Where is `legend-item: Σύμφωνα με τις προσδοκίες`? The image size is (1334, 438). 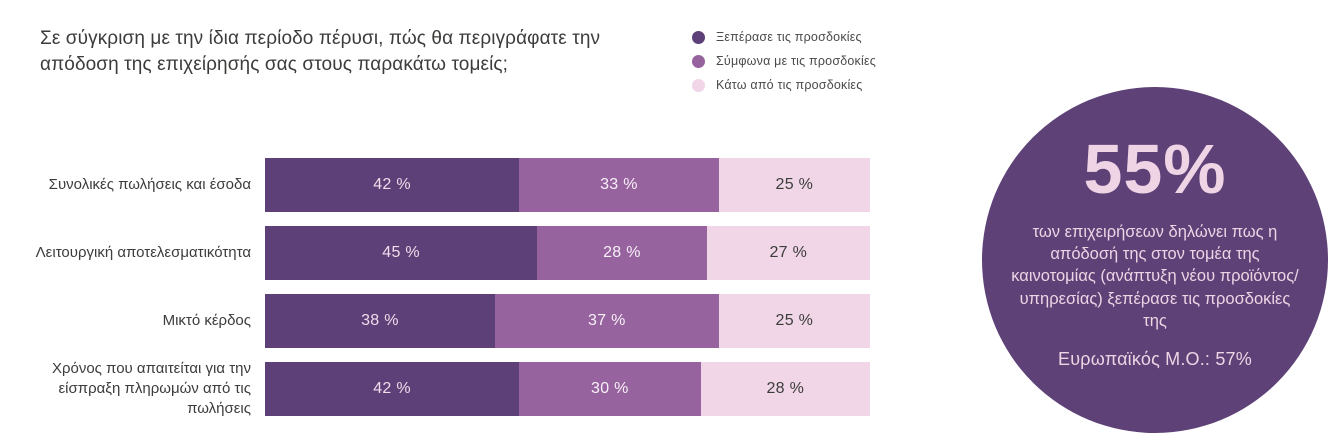
legend-item: Σύμφωνα με τις προσδοκίες is located at coordinates (784, 61).